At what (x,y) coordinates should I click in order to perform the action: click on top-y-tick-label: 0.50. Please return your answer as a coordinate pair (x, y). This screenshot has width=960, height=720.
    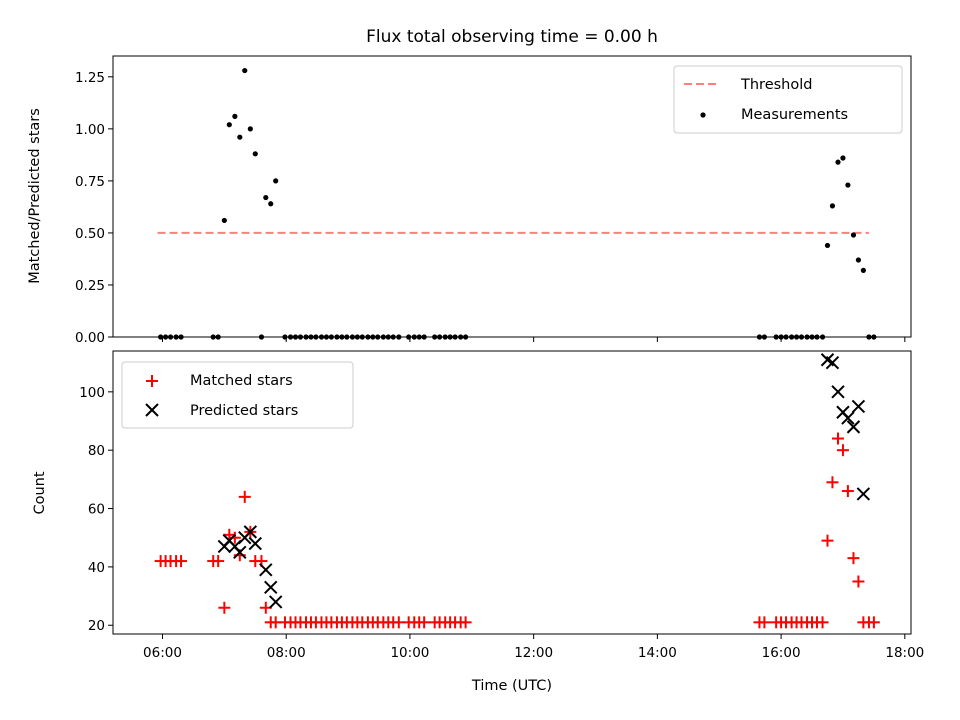
    Looking at the image, I should click on (90, 234).